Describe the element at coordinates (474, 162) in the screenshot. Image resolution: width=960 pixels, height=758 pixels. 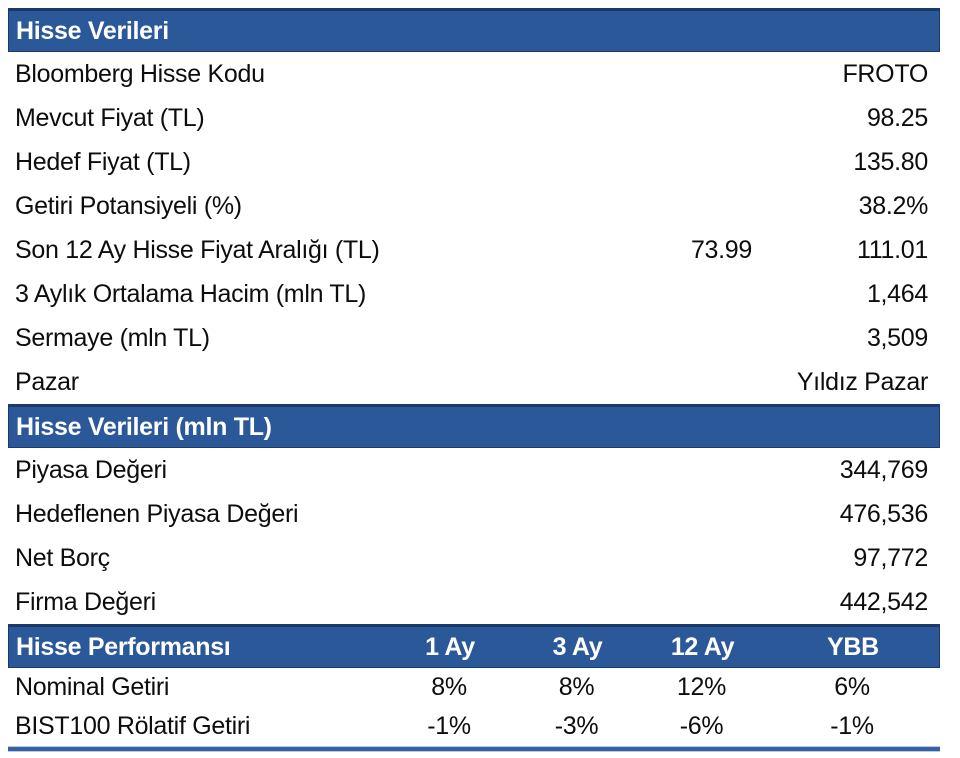
I see `table-row: Hedef Fiyat (TL) 135.80` at that location.